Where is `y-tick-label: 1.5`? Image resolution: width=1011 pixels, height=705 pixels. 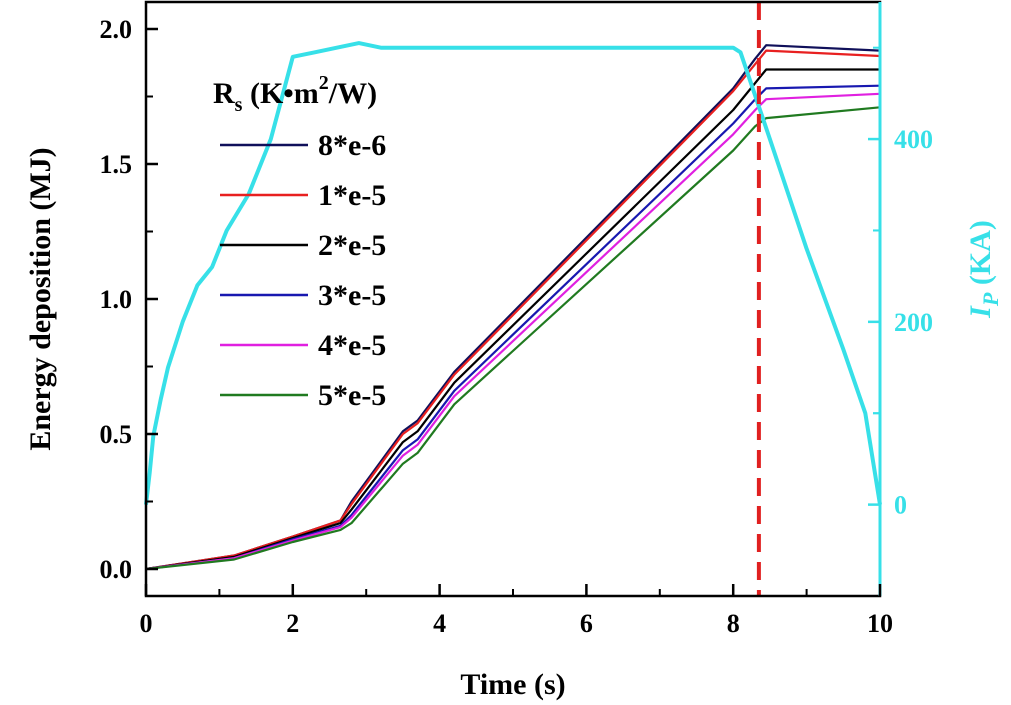 y-tick-label: 1.5 is located at coordinates (116, 164).